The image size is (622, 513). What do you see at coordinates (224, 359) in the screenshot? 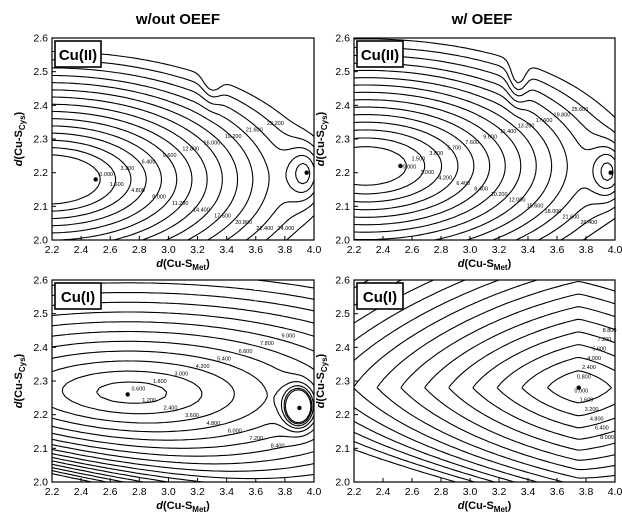
I see `contour-value-label: 5.400` at bounding box center [224, 359].